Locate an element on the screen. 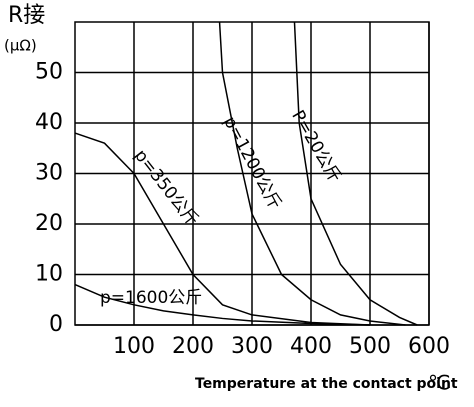  y-tick-label: 0 is located at coordinates (56, 324).